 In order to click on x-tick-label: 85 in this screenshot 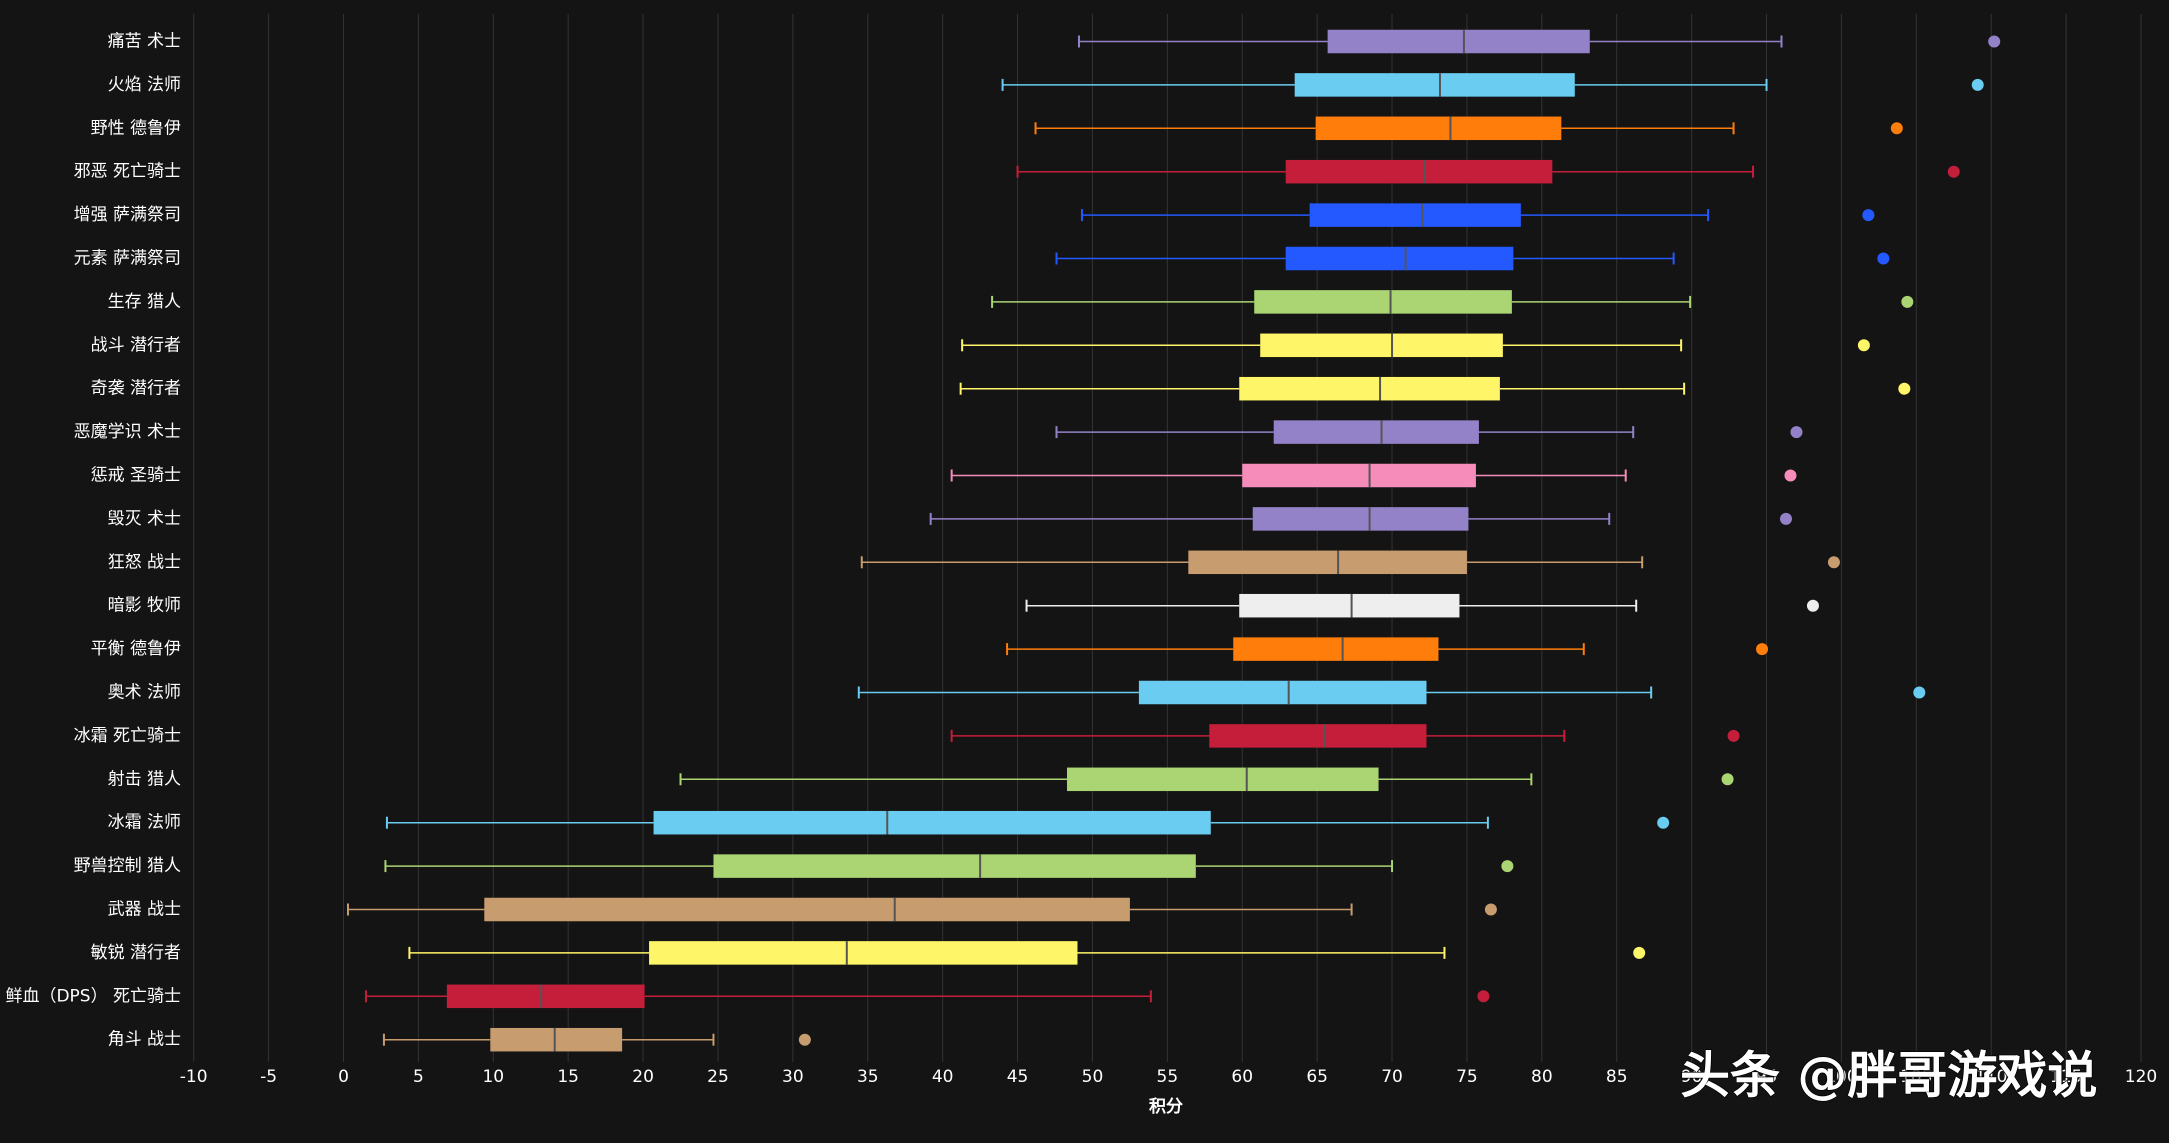, I will do `click(1617, 1077)`.